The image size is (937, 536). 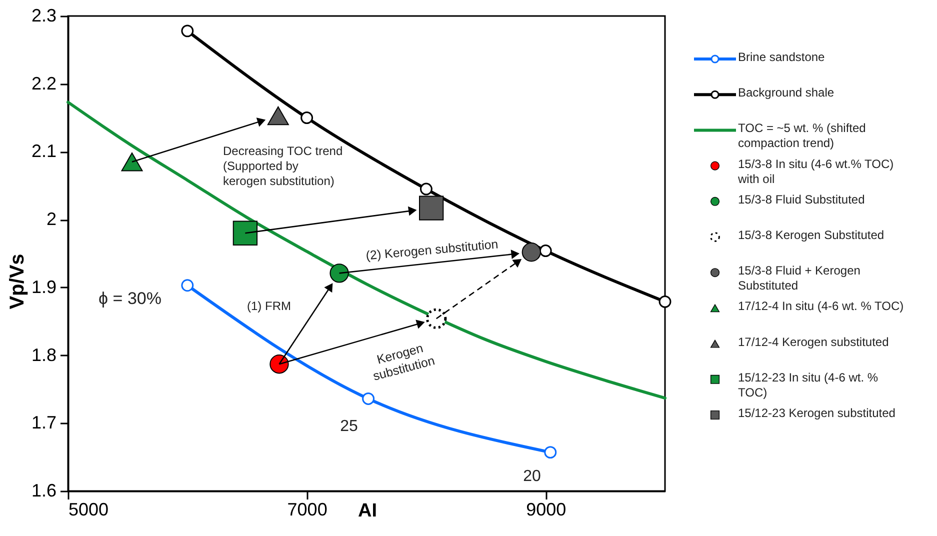 What do you see at coordinates (786, 93) in the screenshot?
I see `legend-label: Background shale` at bounding box center [786, 93].